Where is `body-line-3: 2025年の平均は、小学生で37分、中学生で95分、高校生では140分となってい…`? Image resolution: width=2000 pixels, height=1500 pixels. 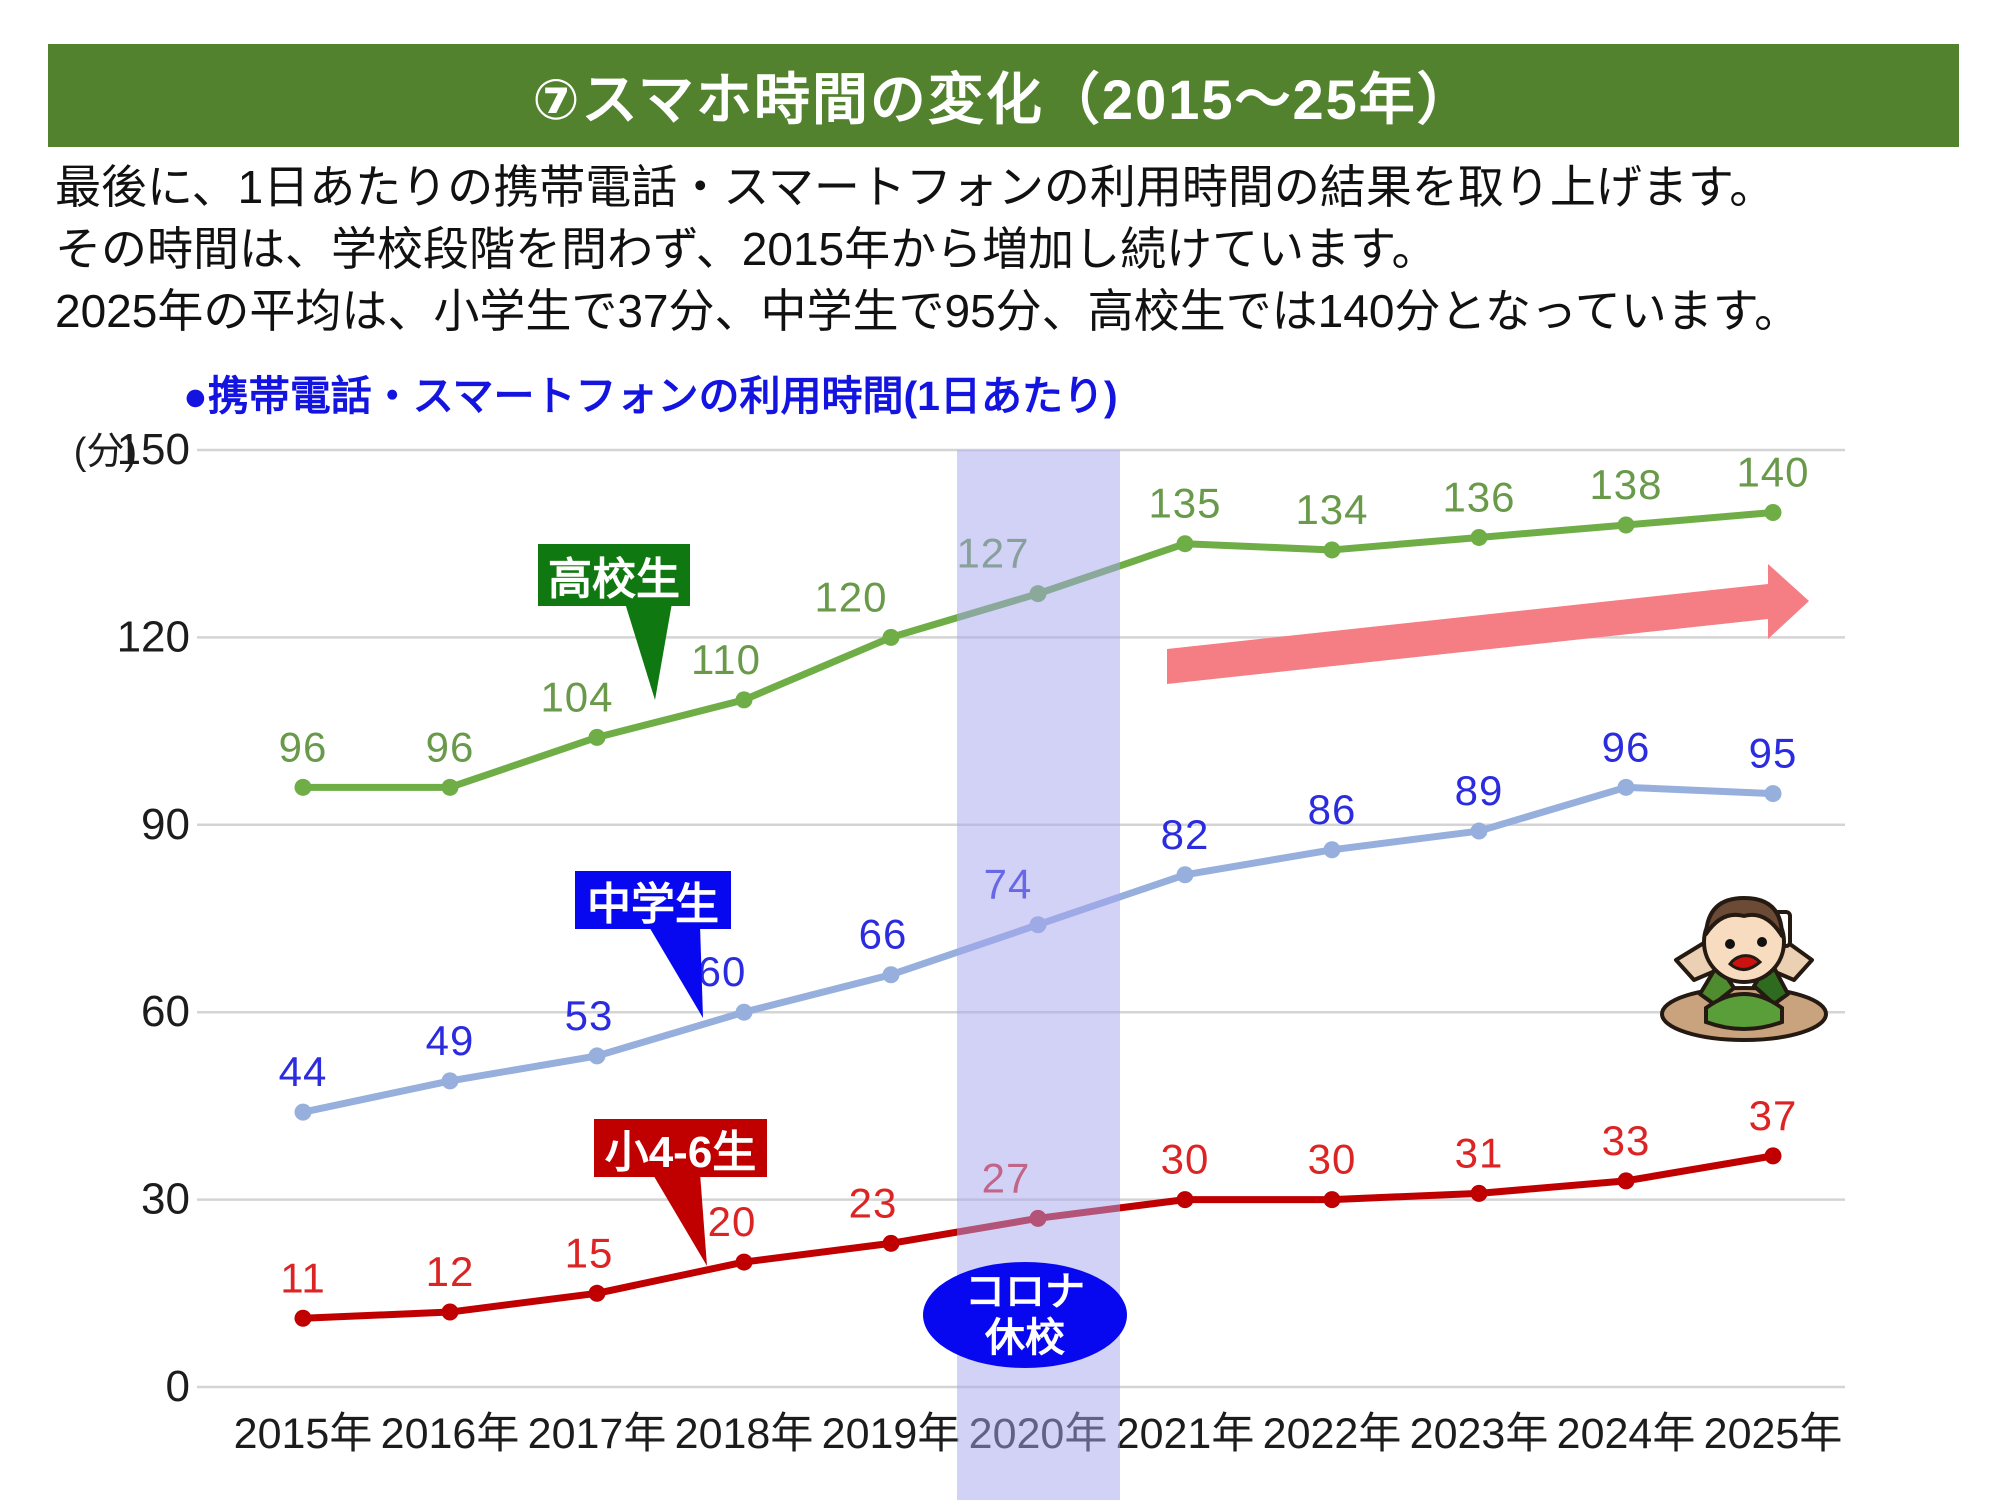 body-line-3: 2025年の平均は、小学生で37分、中学生で95分、高校生では140分となってい… is located at coordinates (928, 311).